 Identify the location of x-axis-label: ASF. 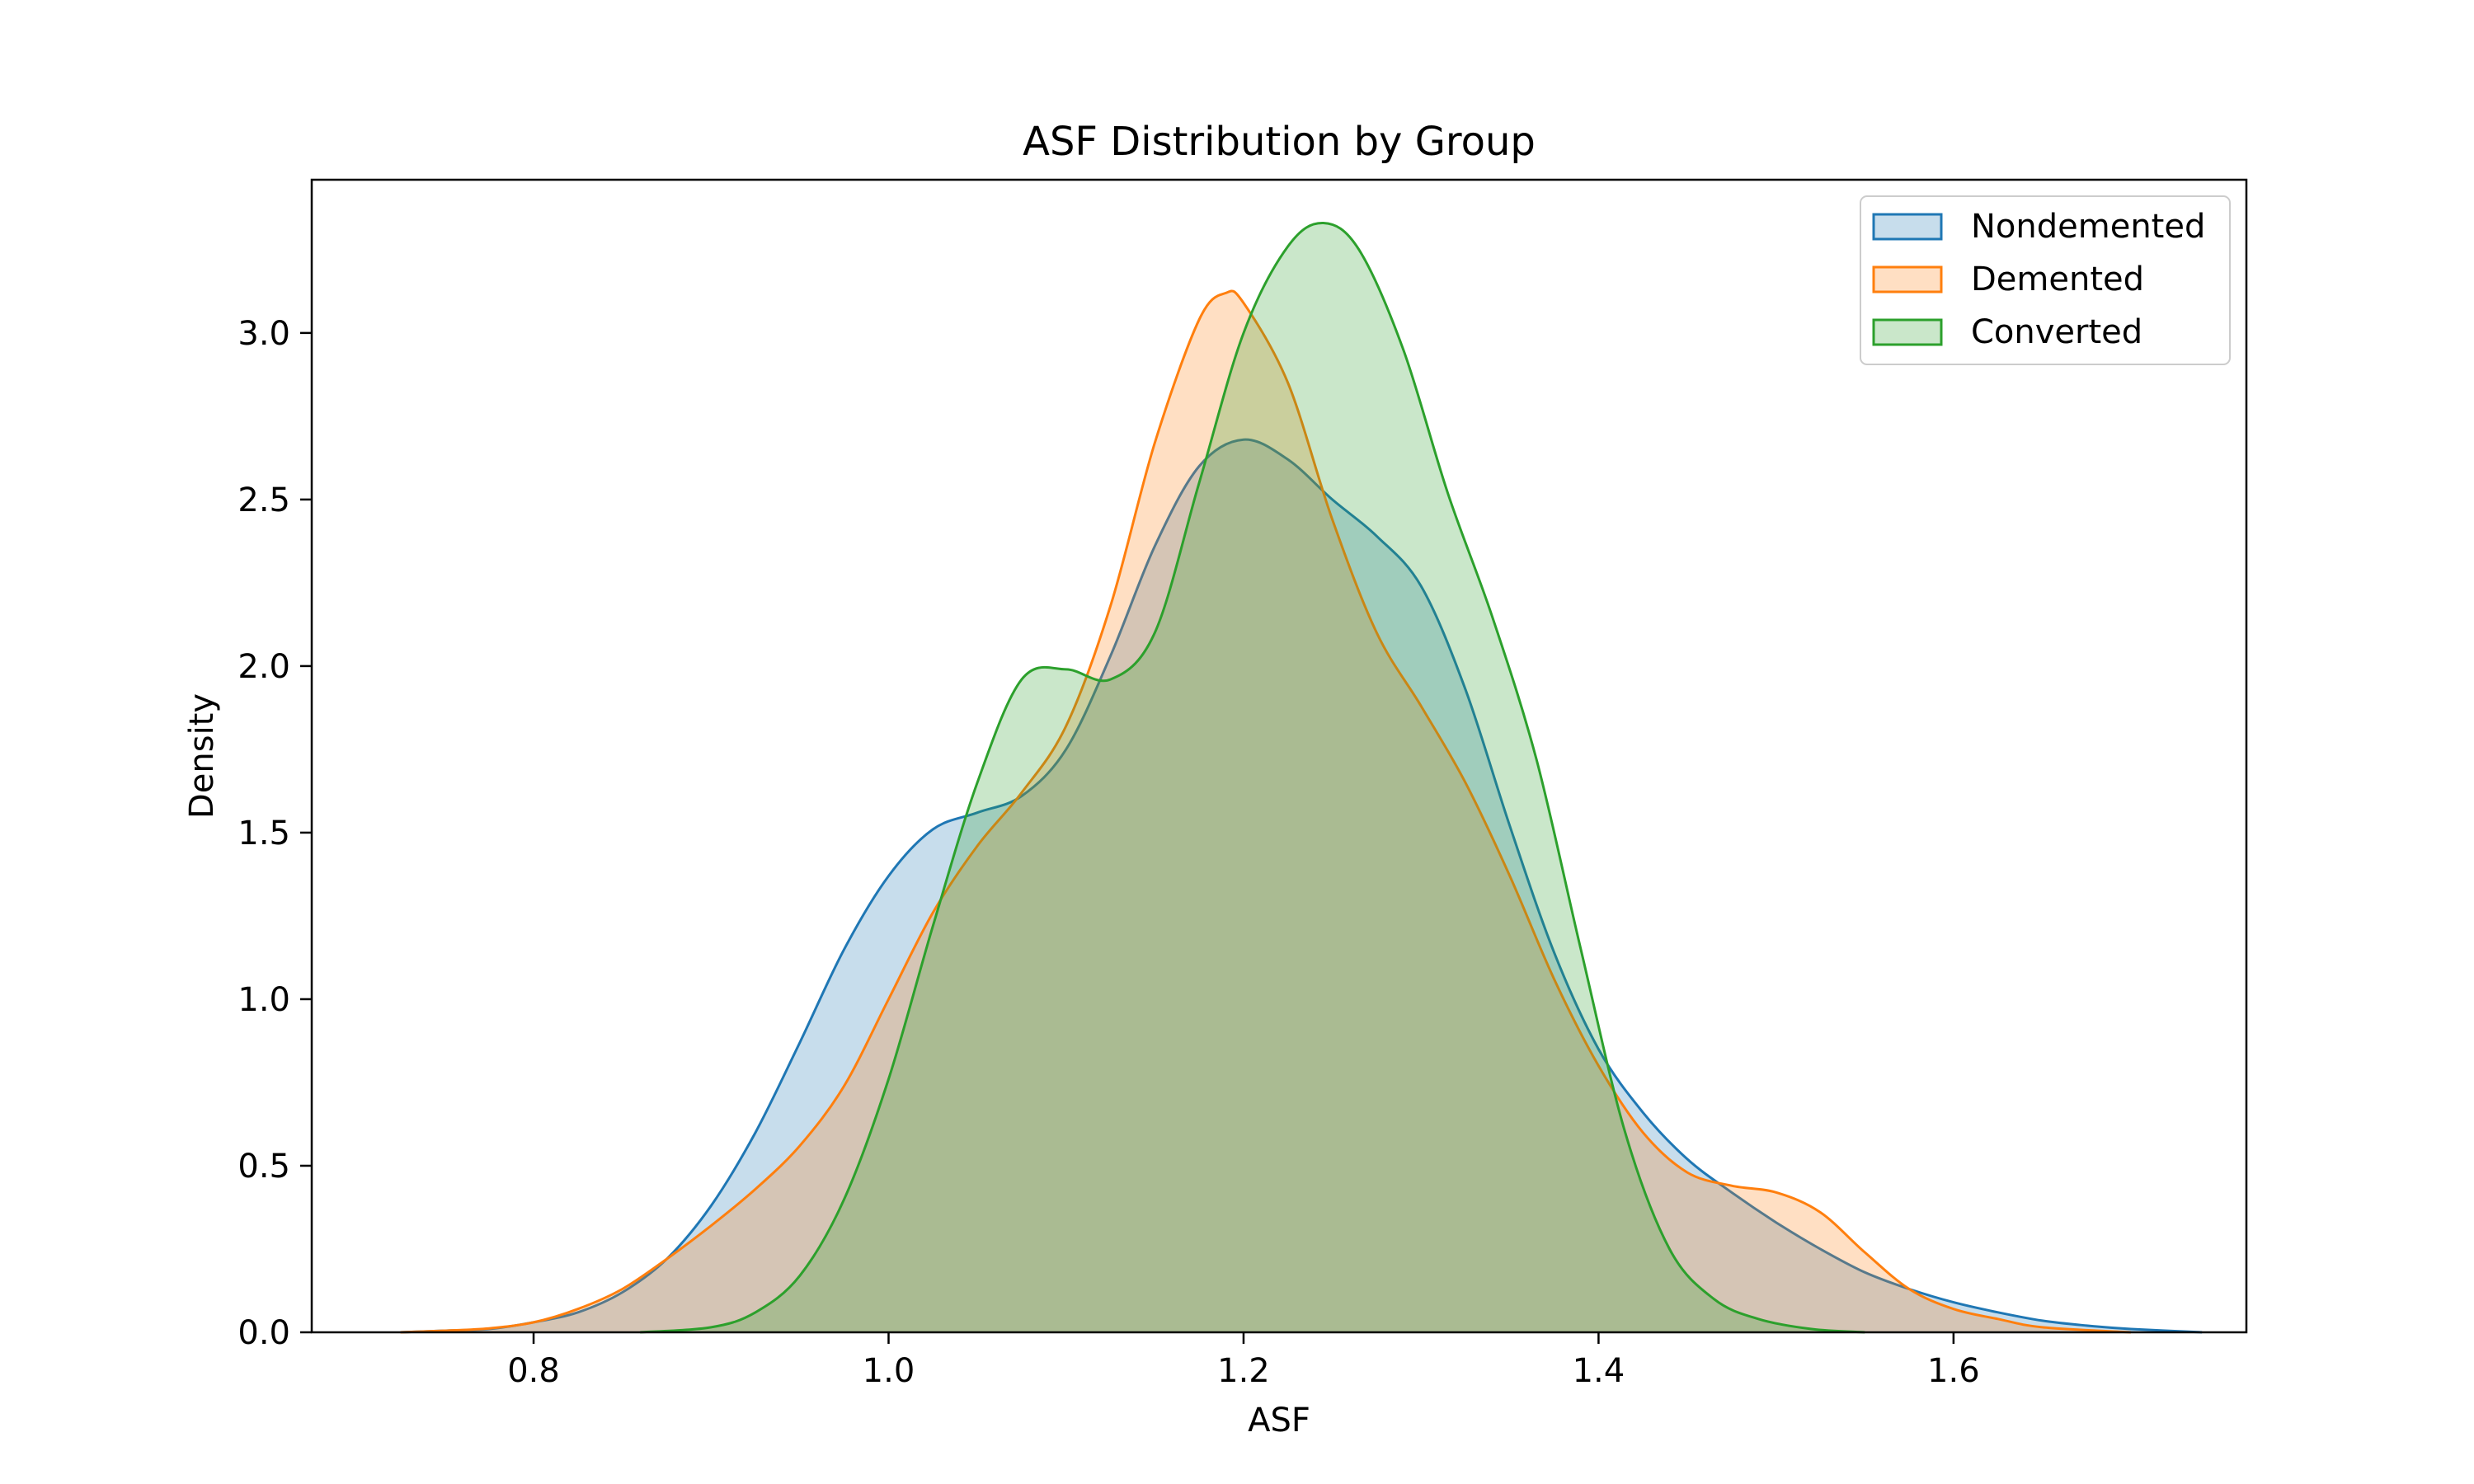
(1279, 1420).